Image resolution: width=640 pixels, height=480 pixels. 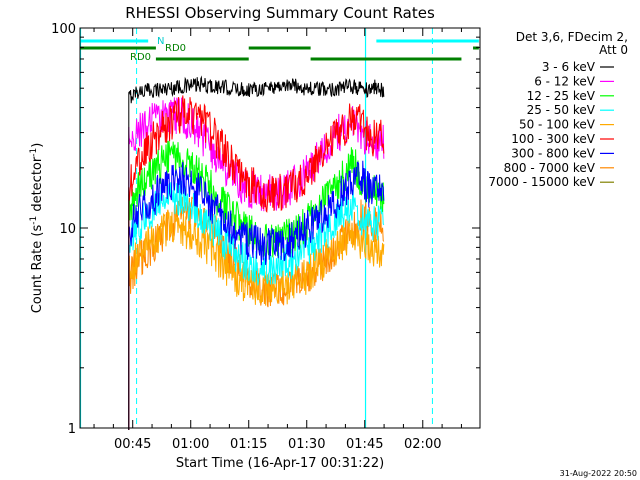 I want to click on flag-label-2: RD0, so click(x=140, y=57).